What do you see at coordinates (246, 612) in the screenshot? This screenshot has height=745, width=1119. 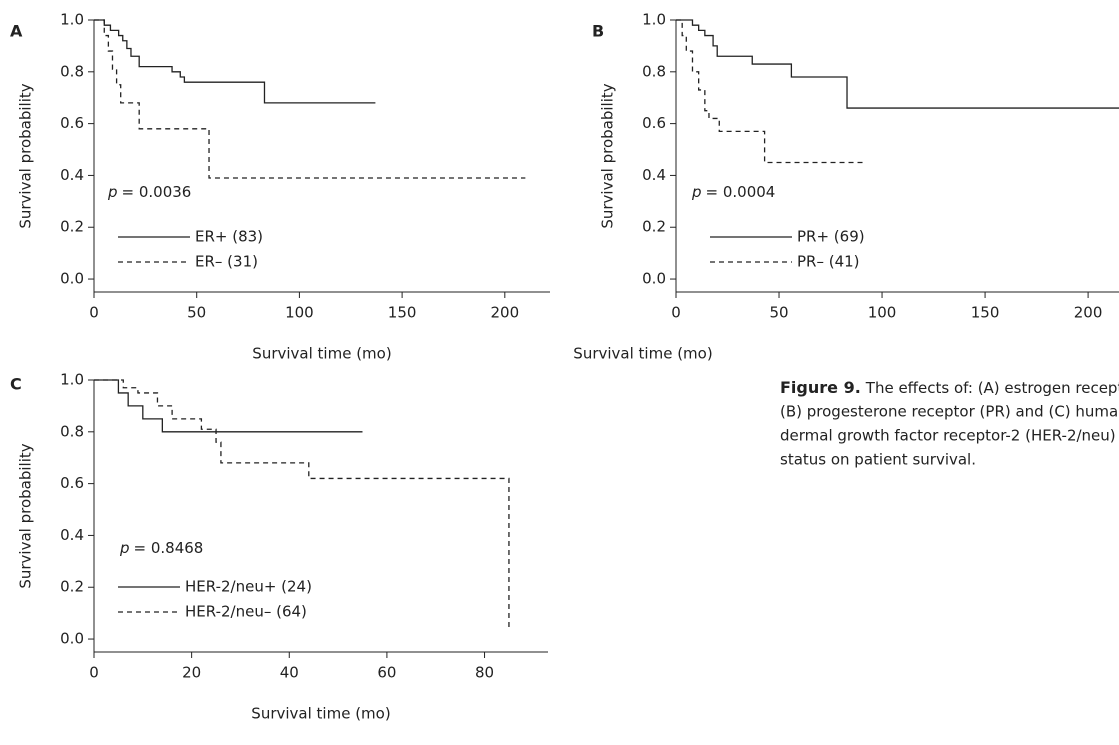 I see `legend-label: HER-2/neu– (64)` at bounding box center [246, 612].